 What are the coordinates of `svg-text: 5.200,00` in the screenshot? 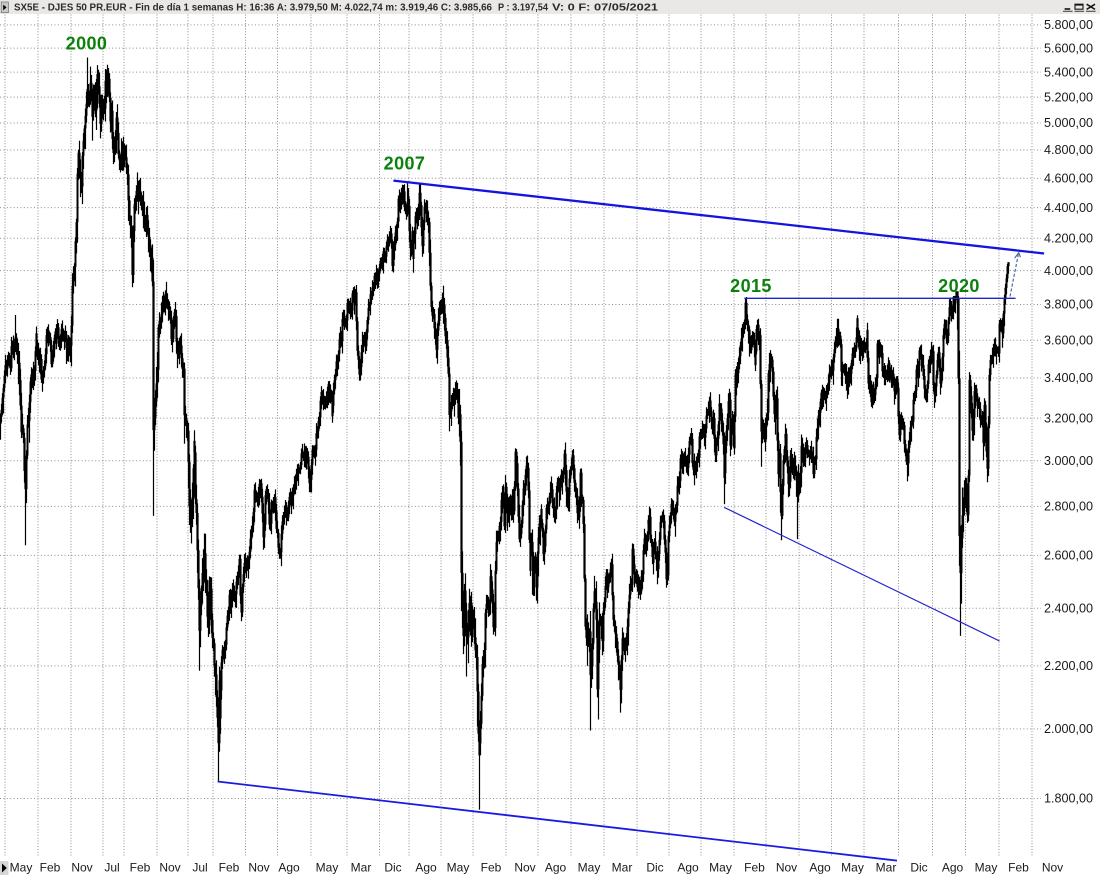 It's located at (1068, 97).